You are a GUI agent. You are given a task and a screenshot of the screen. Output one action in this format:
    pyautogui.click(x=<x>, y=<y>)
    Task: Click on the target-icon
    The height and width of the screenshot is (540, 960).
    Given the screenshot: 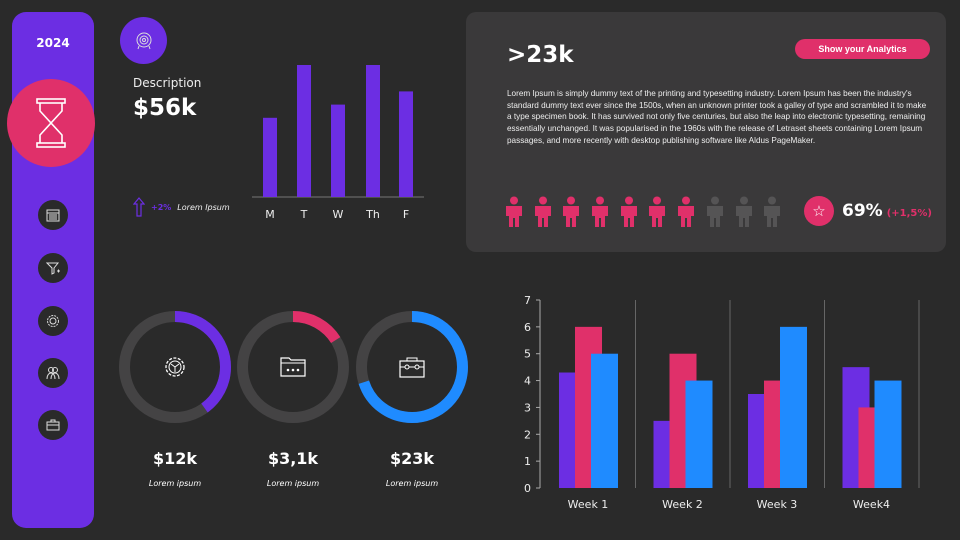 What is the action you would take?
    pyautogui.click(x=143, y=40)
    